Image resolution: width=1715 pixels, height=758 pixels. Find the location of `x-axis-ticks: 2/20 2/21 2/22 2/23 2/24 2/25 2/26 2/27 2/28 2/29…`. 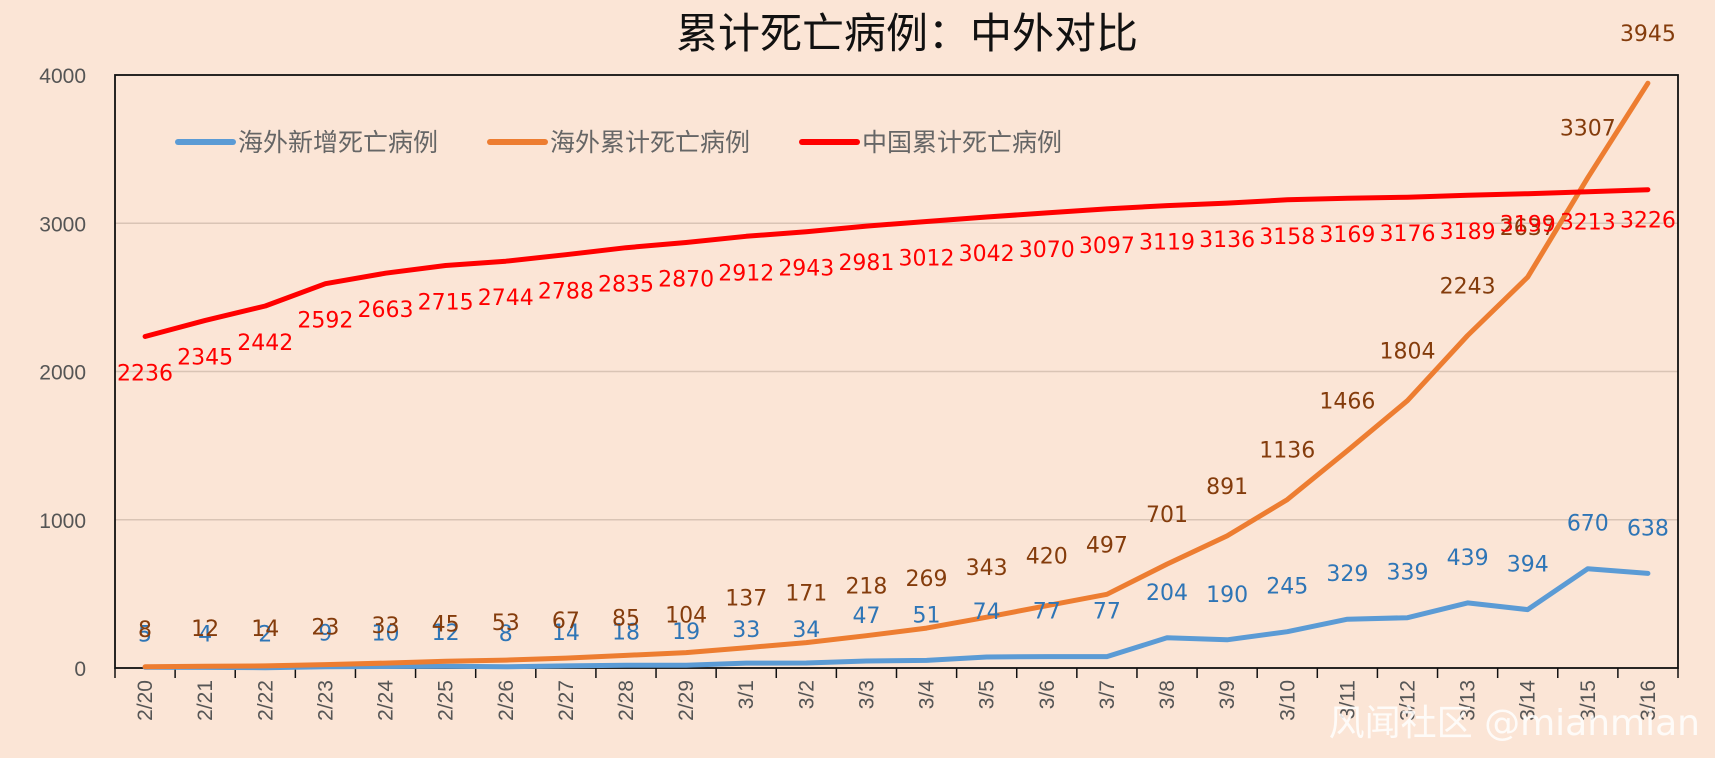

x-axis-ticks: 2/20 2/21 2/22 2/23 2/24 2/25 2/26 2/27 2/28 2/29… is located at coordinates (897, 700).